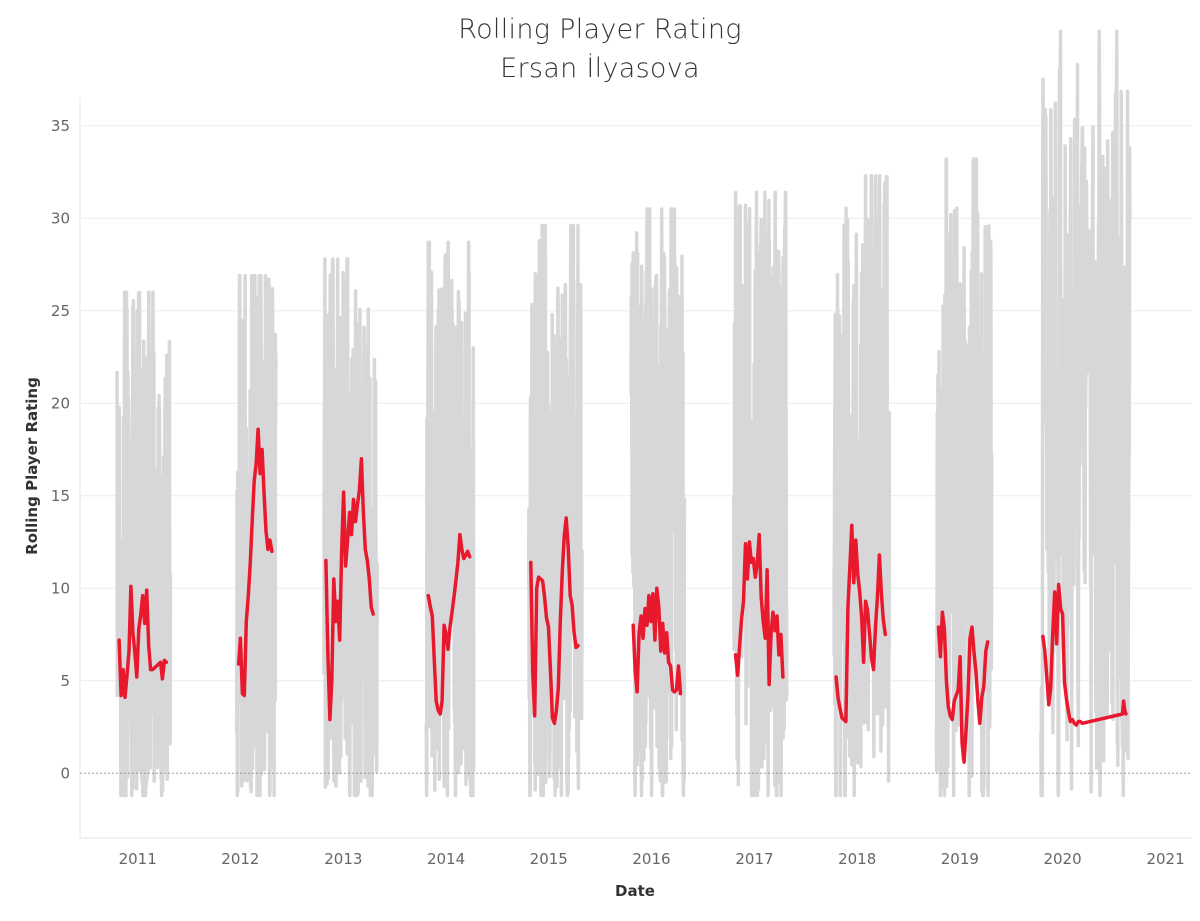 This screenshot has width=1200, height=921. What do you see at coordinates (32, 466) in the screenshot?
I see `y-axis-label: Rolling Player Rating` at bounding box center [32, 466].